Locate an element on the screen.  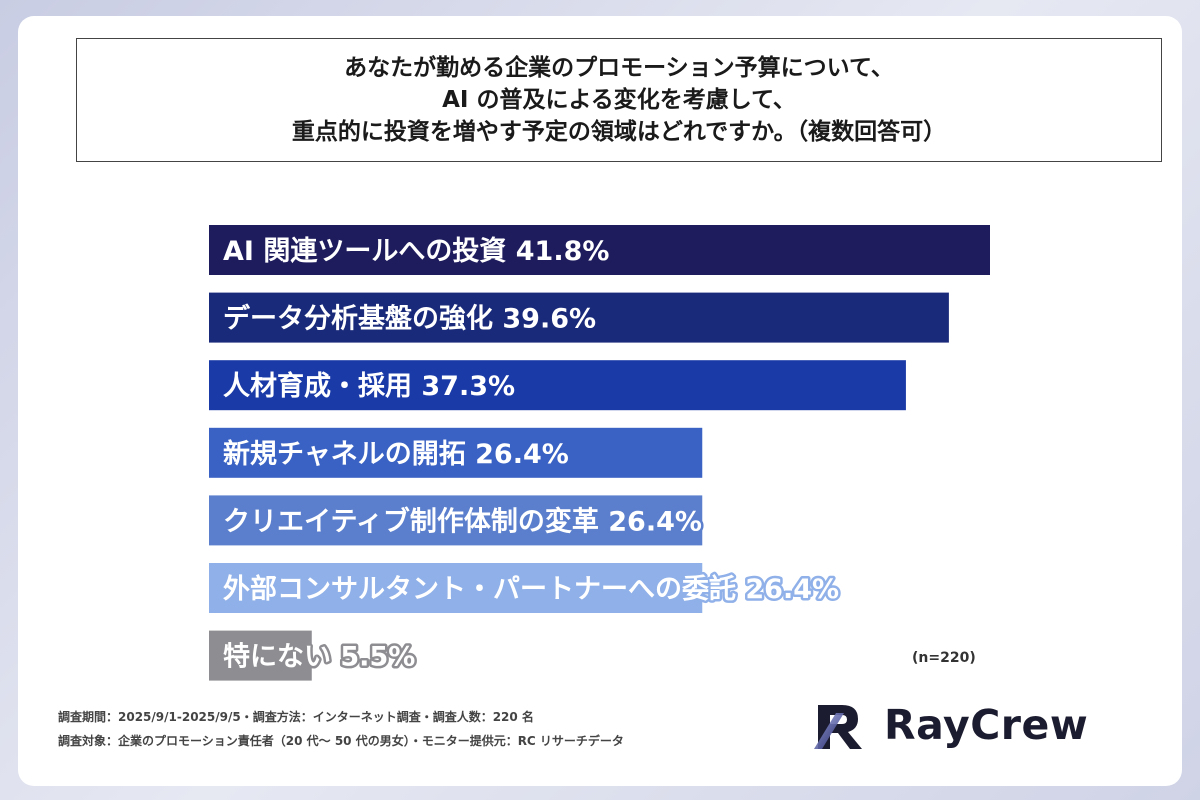
chart-title-line-3: 重点的に投資を増やす予定の領域はどれですか。（複数回答可） is located at coordinates (619, 132).